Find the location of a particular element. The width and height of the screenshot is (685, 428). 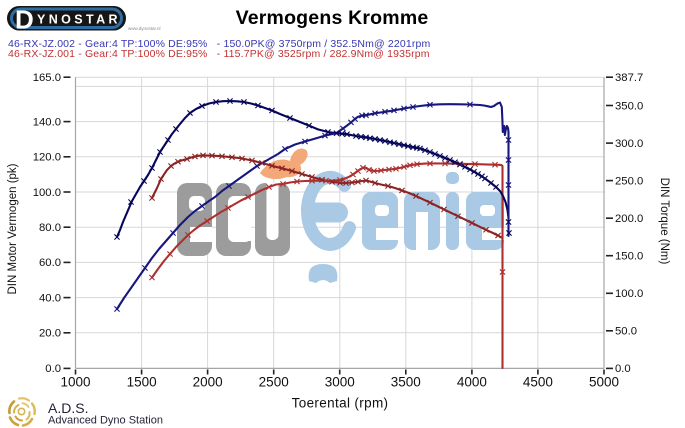

svg-text: 3500 is located at coordinates (406, 382).